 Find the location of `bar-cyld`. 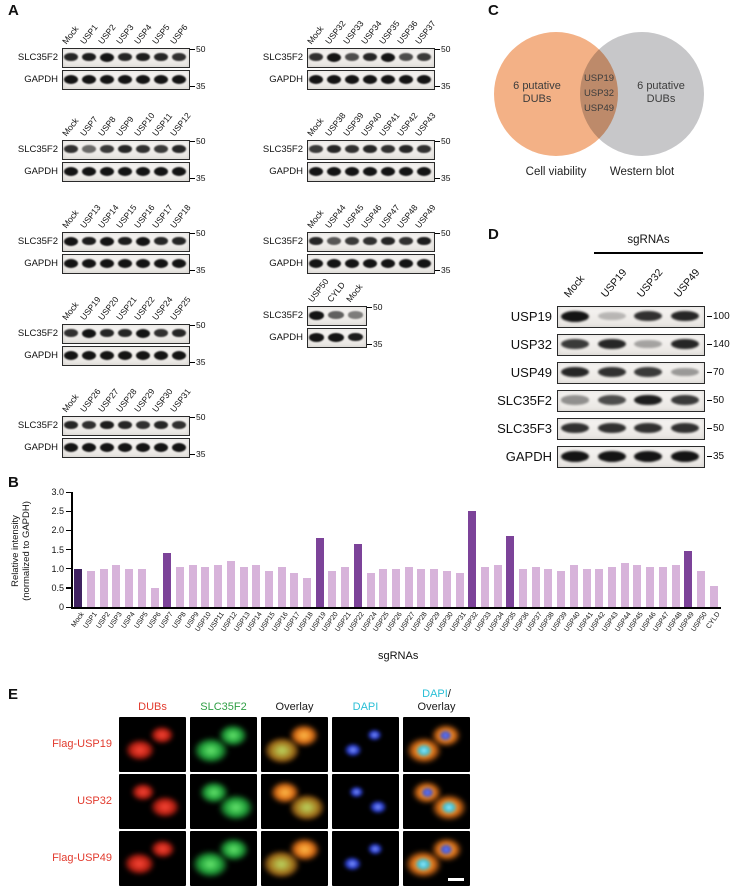

bar-cyld is located at coordinates (713, 596).